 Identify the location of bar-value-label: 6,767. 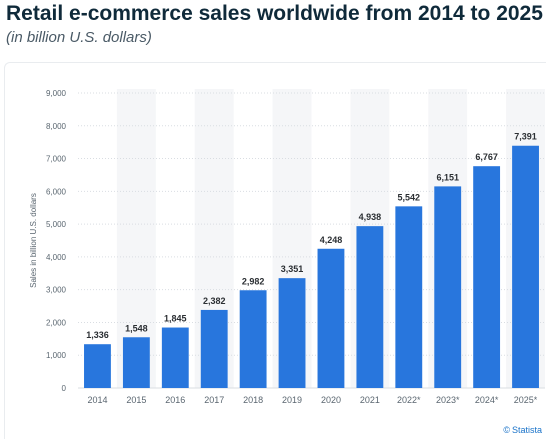
(486, 157).